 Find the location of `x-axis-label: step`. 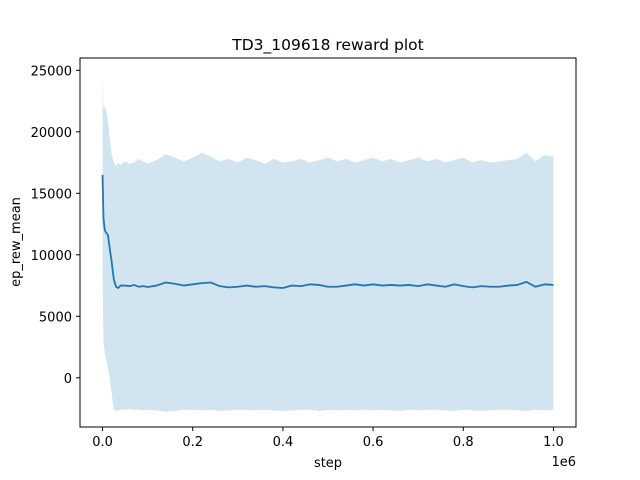

x-axis-label: step is located at coordinates (328, 463).